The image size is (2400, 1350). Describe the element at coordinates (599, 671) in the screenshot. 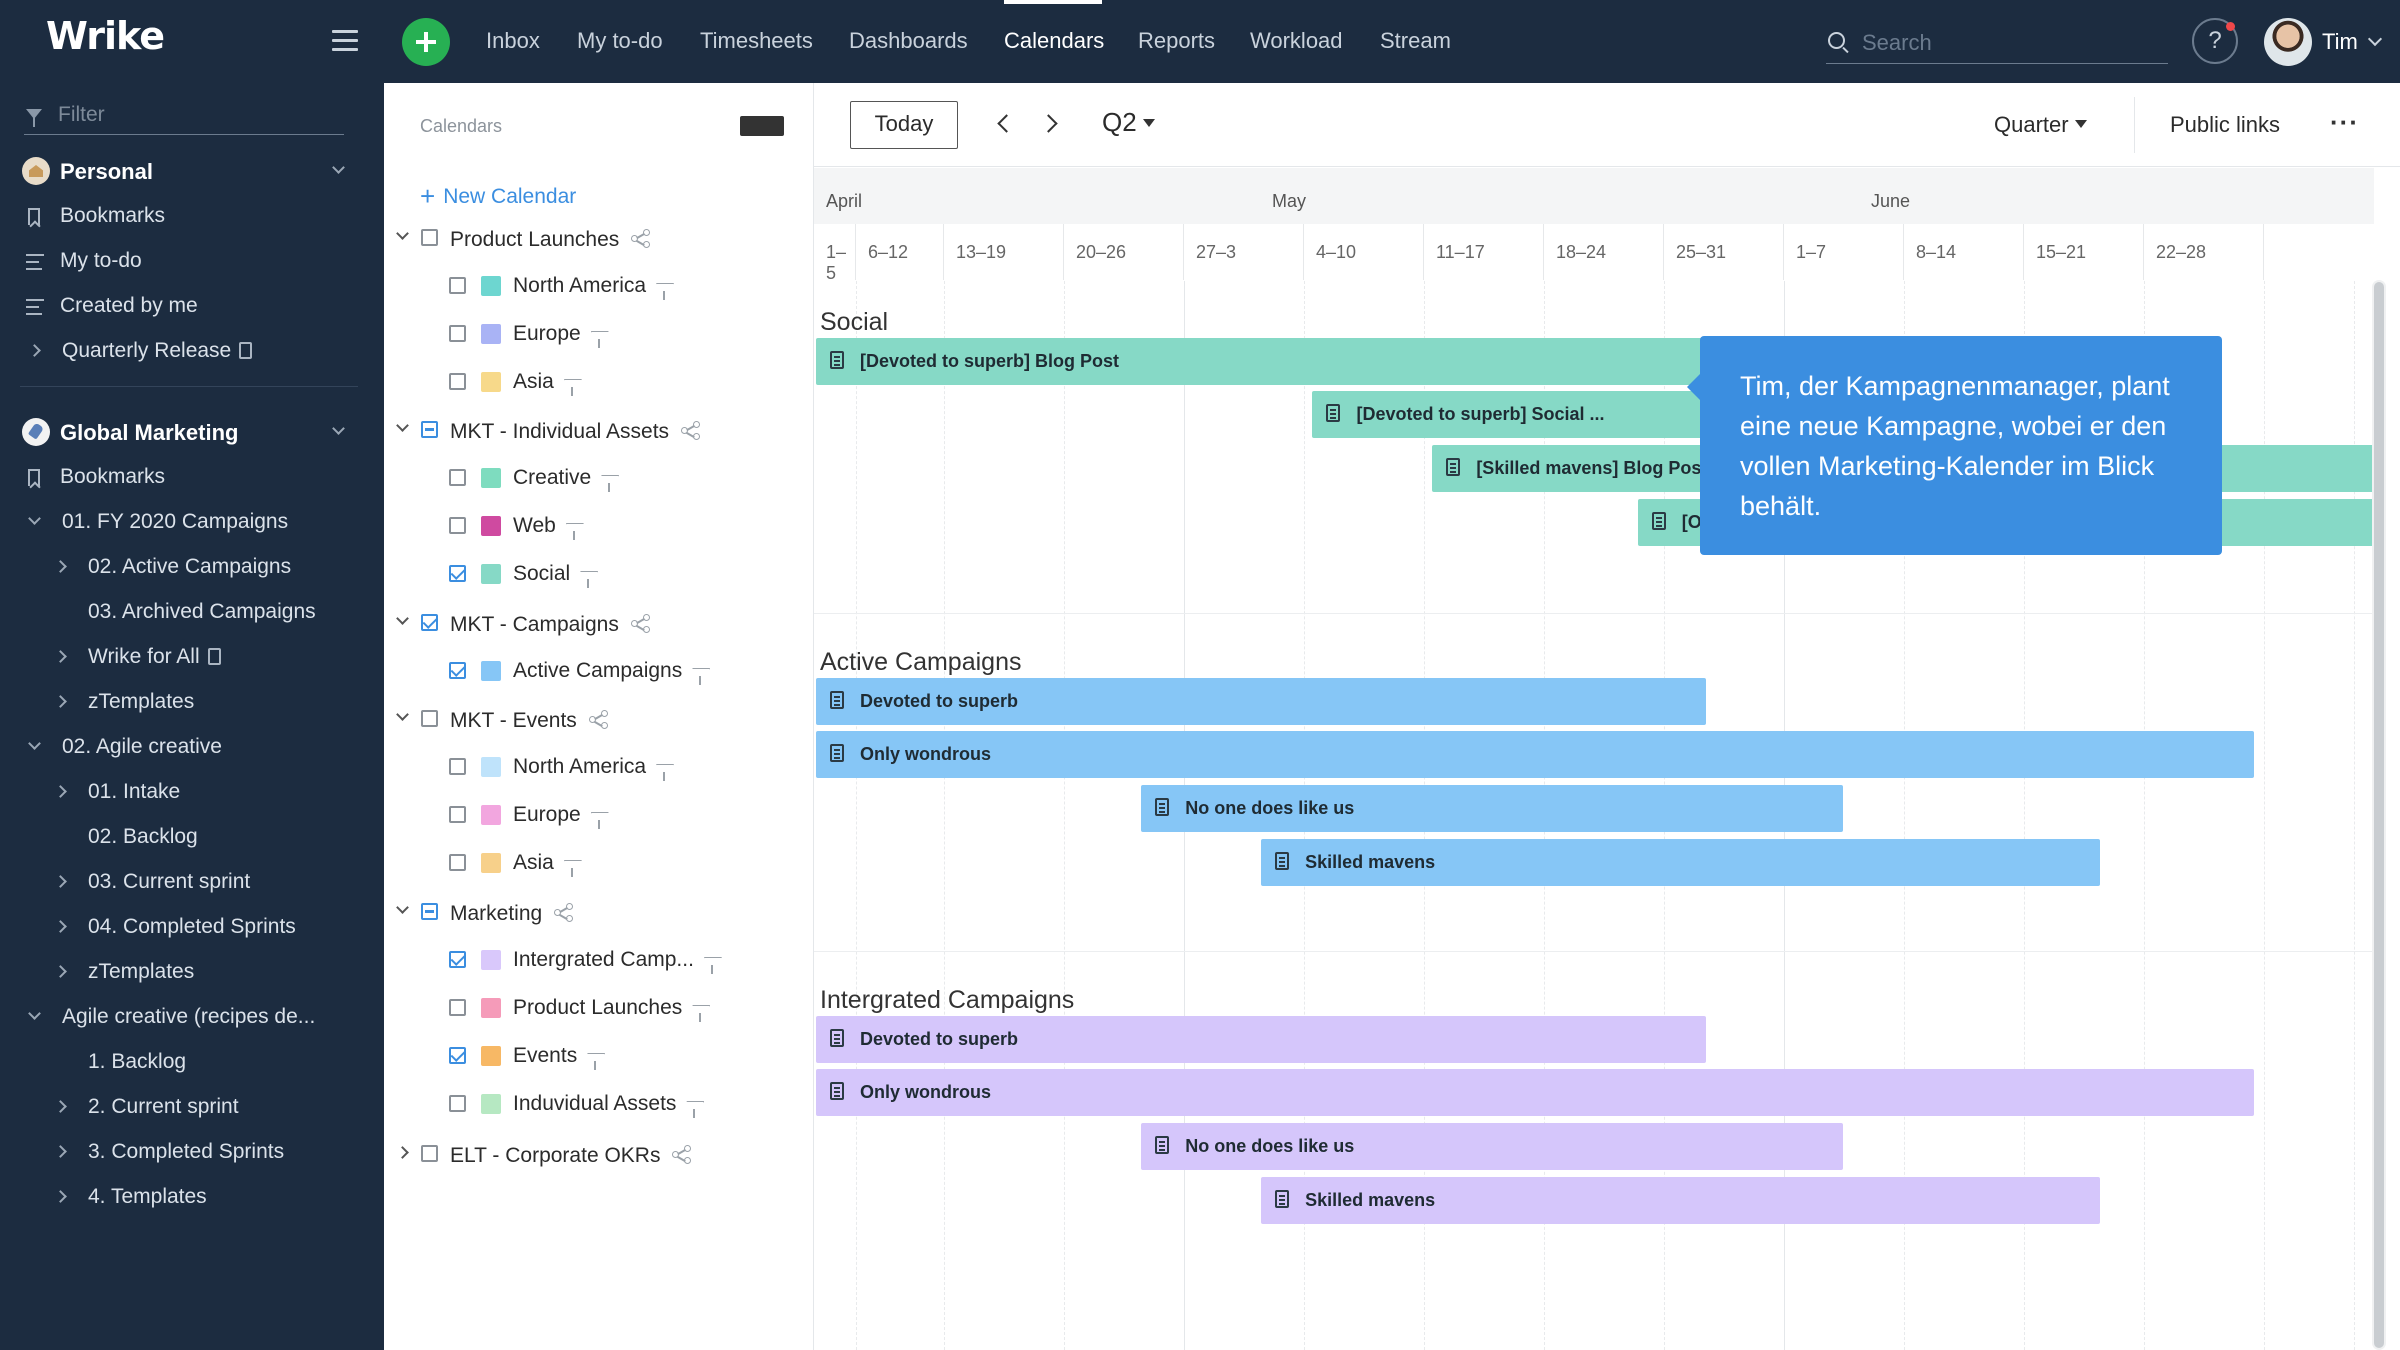

I see `calendar-row: Active Campaigns` at that location.